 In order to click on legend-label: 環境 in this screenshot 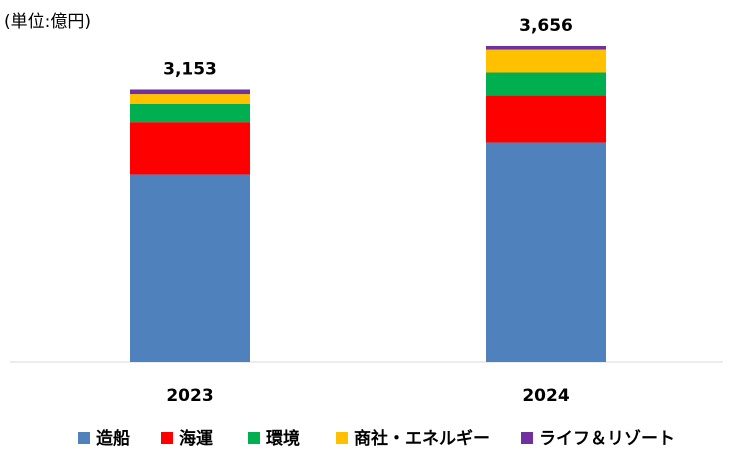, I will do `click(283, 438)`.